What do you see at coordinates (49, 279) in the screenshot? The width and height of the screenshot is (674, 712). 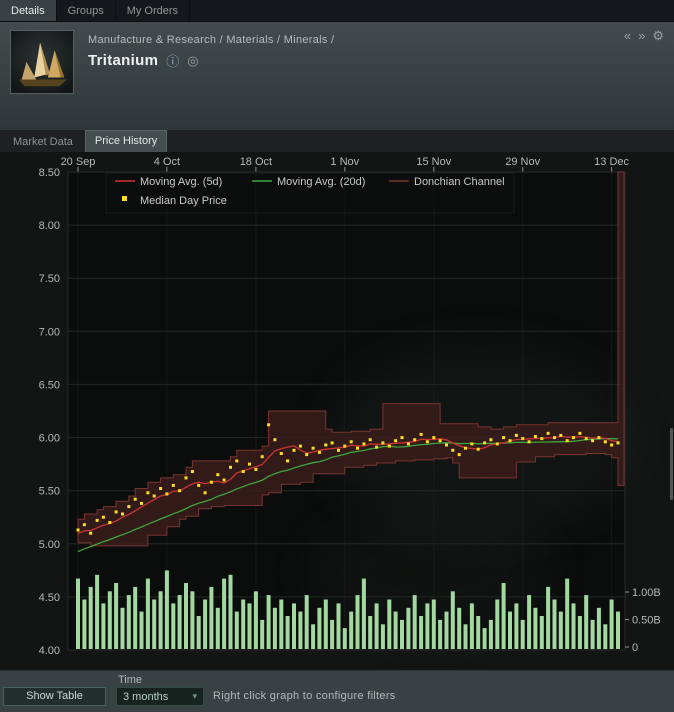 I see `svg-text: 7.50` at bounding box center [49, 279].